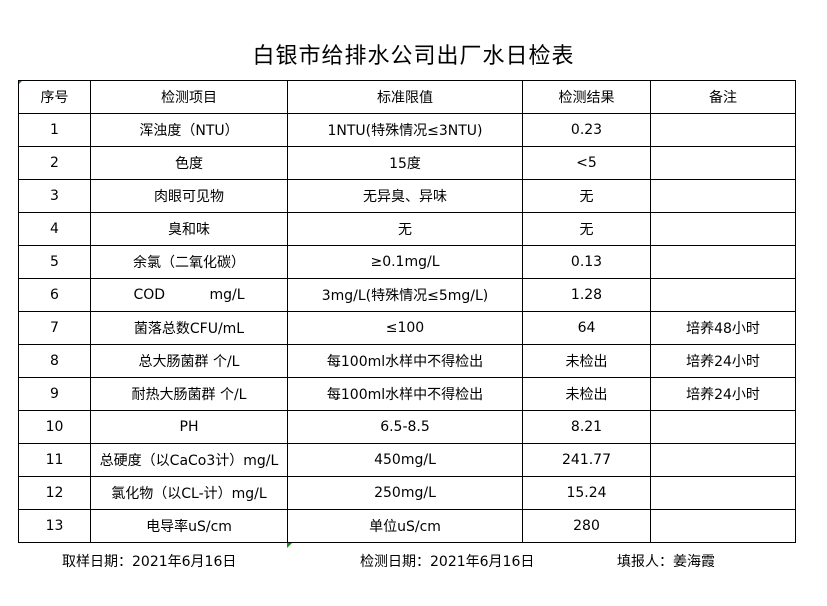 Image resolution: width=827 pixels, height=606 pixels. I want to click on header-cell: 检测项目, so click(189, 97).